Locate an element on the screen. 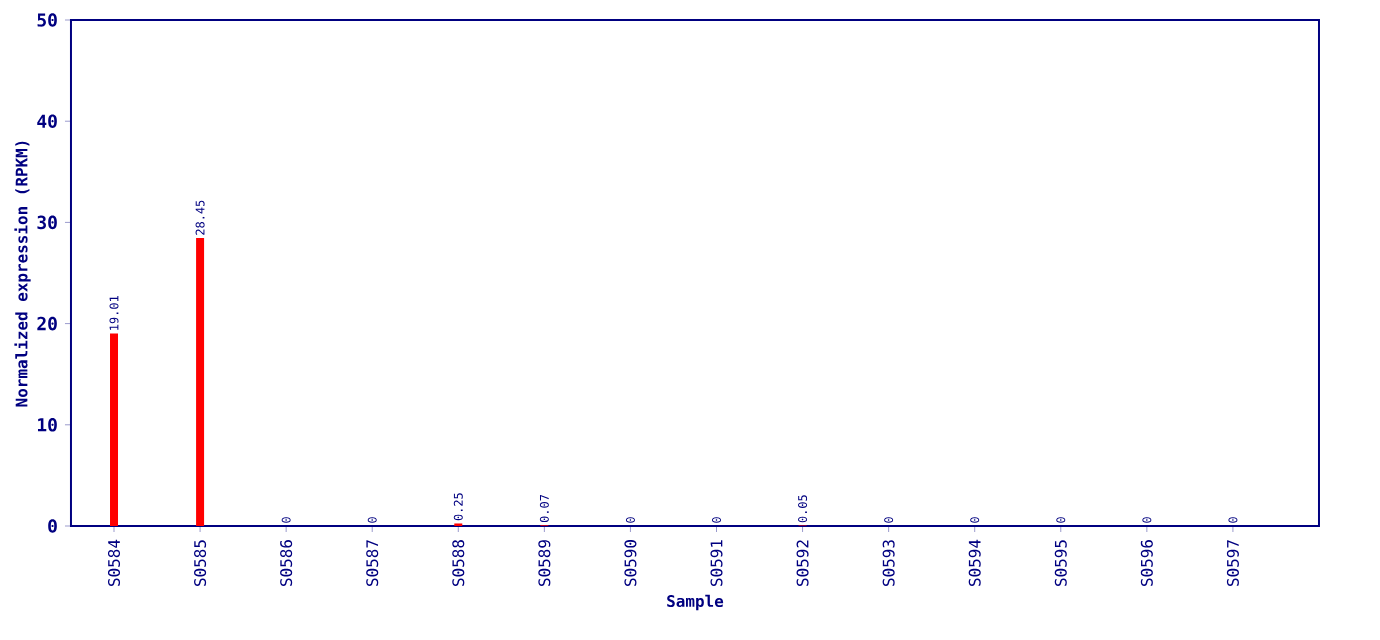 This screenshot has height=640, width=1380. y-tick-label: 10 is located at coordinates (47, 425).